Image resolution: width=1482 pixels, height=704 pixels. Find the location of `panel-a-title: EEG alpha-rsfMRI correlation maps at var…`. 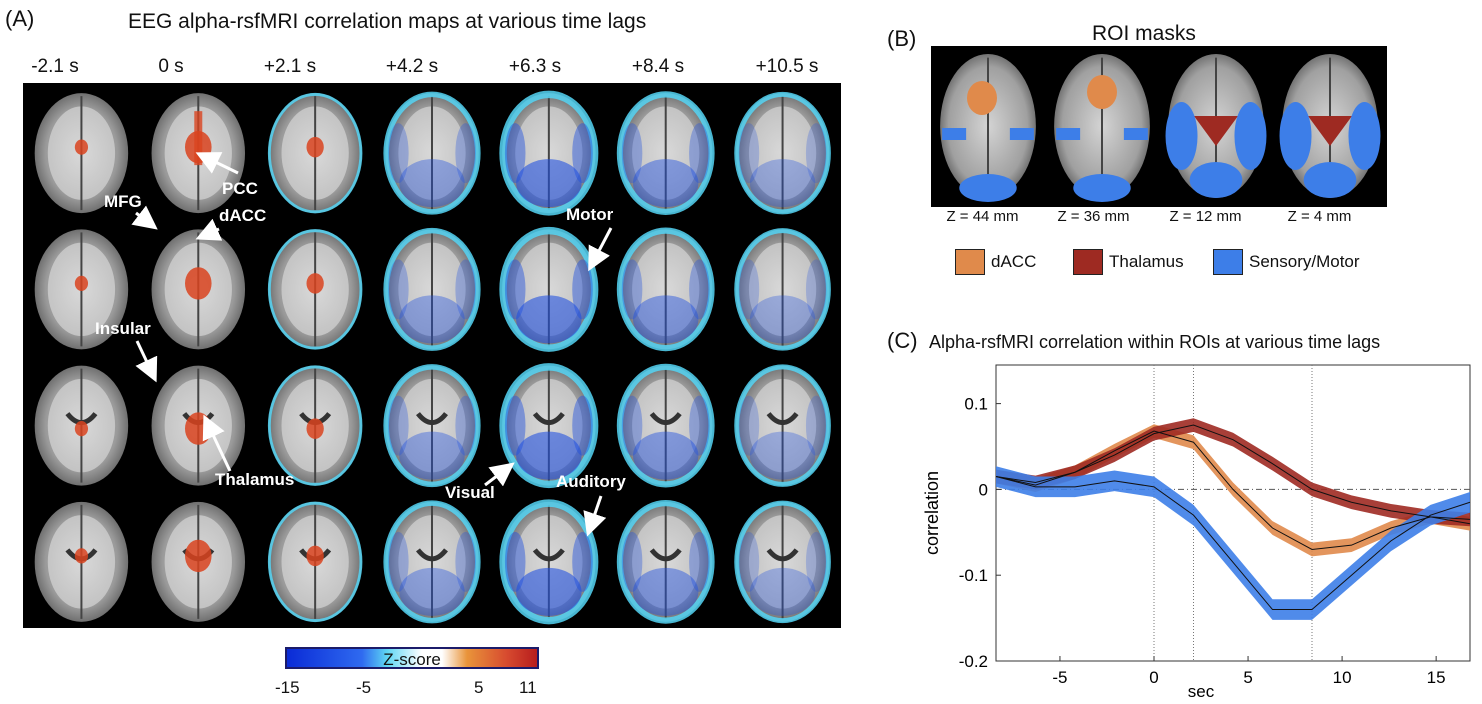

panel-a-title: EEG alpha-rsfMRI correlation maps at var… is located at coordinates (387, 21).